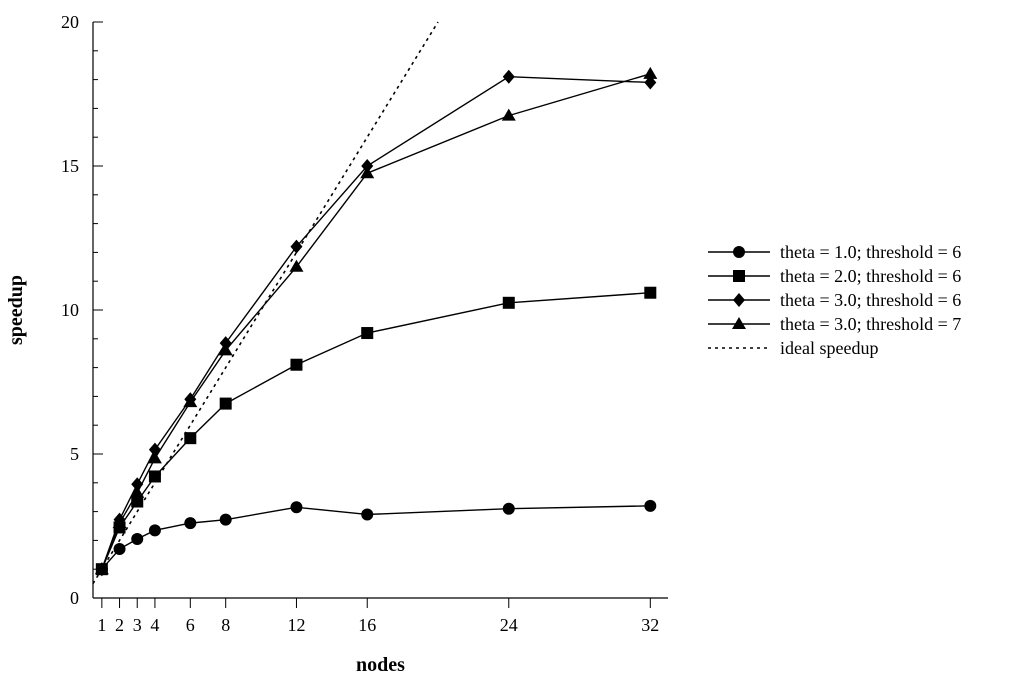  What do you see at coordinates (74, 598) in the screenshot?
I see `y-tick-label: 0` at bounding box center [74, 598].